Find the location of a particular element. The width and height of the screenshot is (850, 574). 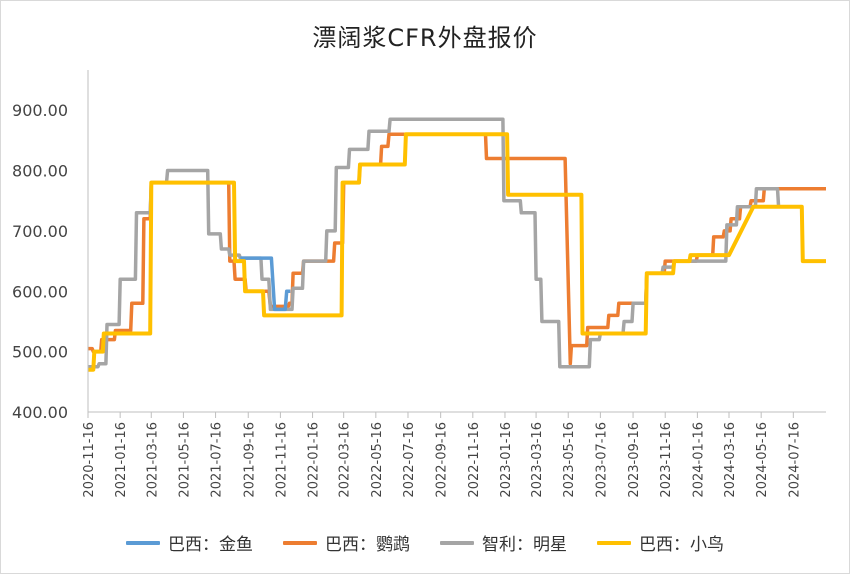

x-tick-label: 2022-07-16 is located at coordinates (409, 460).